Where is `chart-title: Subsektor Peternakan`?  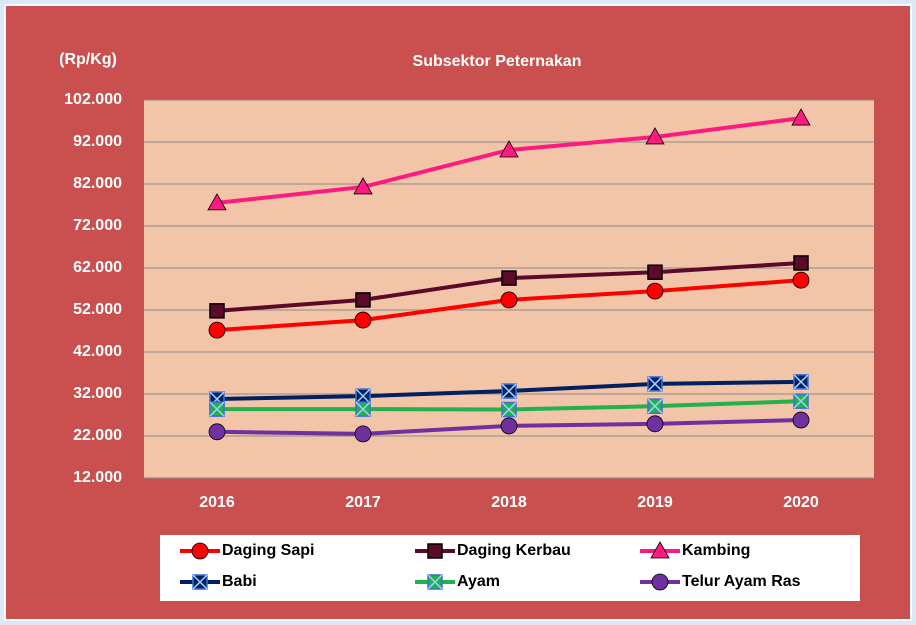 chart-title: Subsektor Peternakan is located at coordinates (497, 61).